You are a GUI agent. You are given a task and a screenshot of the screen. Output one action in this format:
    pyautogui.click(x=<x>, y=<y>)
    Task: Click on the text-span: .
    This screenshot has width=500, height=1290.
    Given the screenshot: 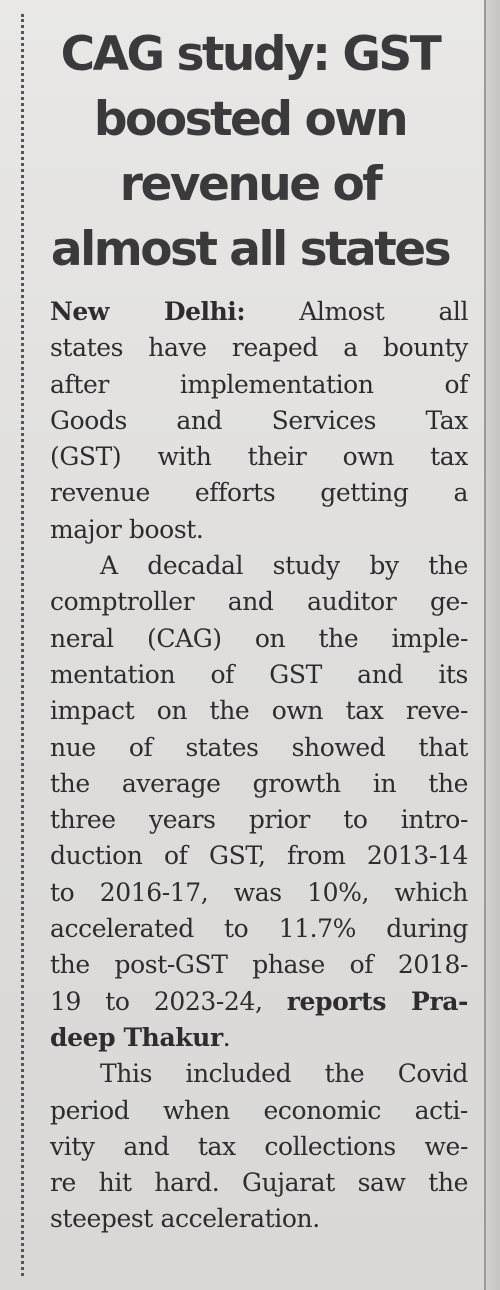 What is the action you would take?
    pyautogui.click(x=226, y=1037)
    